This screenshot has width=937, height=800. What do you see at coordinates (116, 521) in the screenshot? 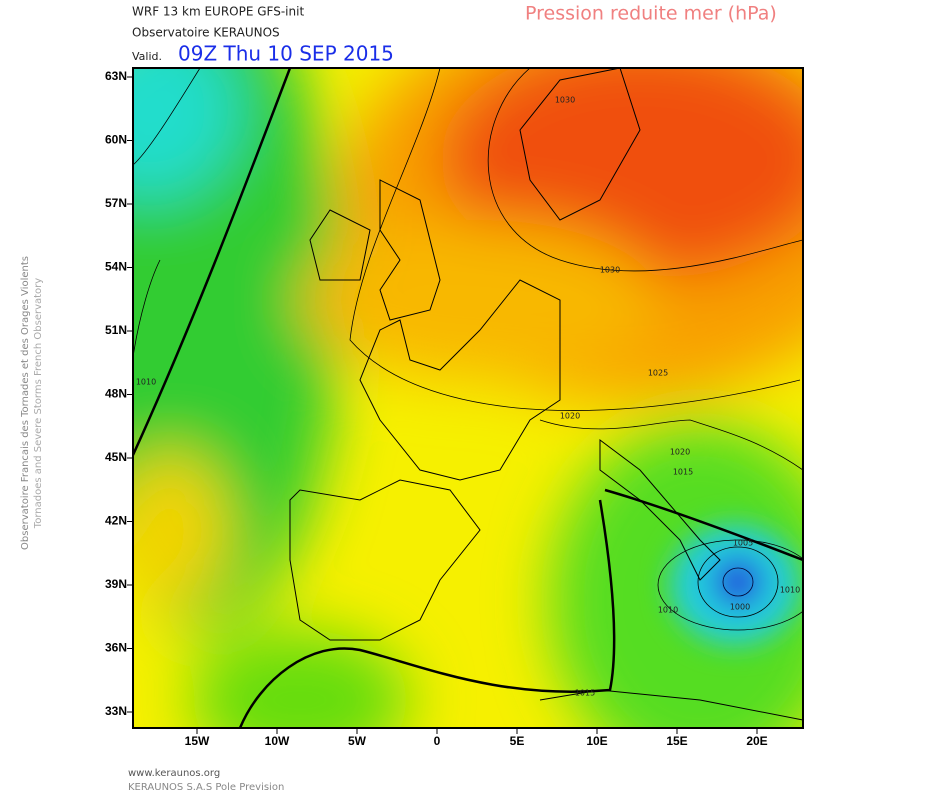
I see `lat-label: 42N` at bounding box center [116, 521].